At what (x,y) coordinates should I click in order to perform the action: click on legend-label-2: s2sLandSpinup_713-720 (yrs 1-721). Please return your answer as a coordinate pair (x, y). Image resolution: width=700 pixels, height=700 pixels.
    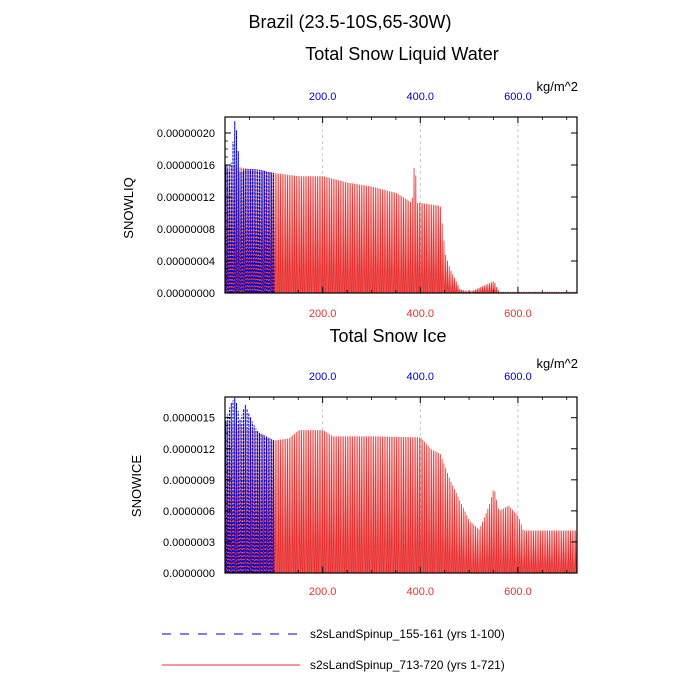
    Looking at the image, I should click on (407, 665).